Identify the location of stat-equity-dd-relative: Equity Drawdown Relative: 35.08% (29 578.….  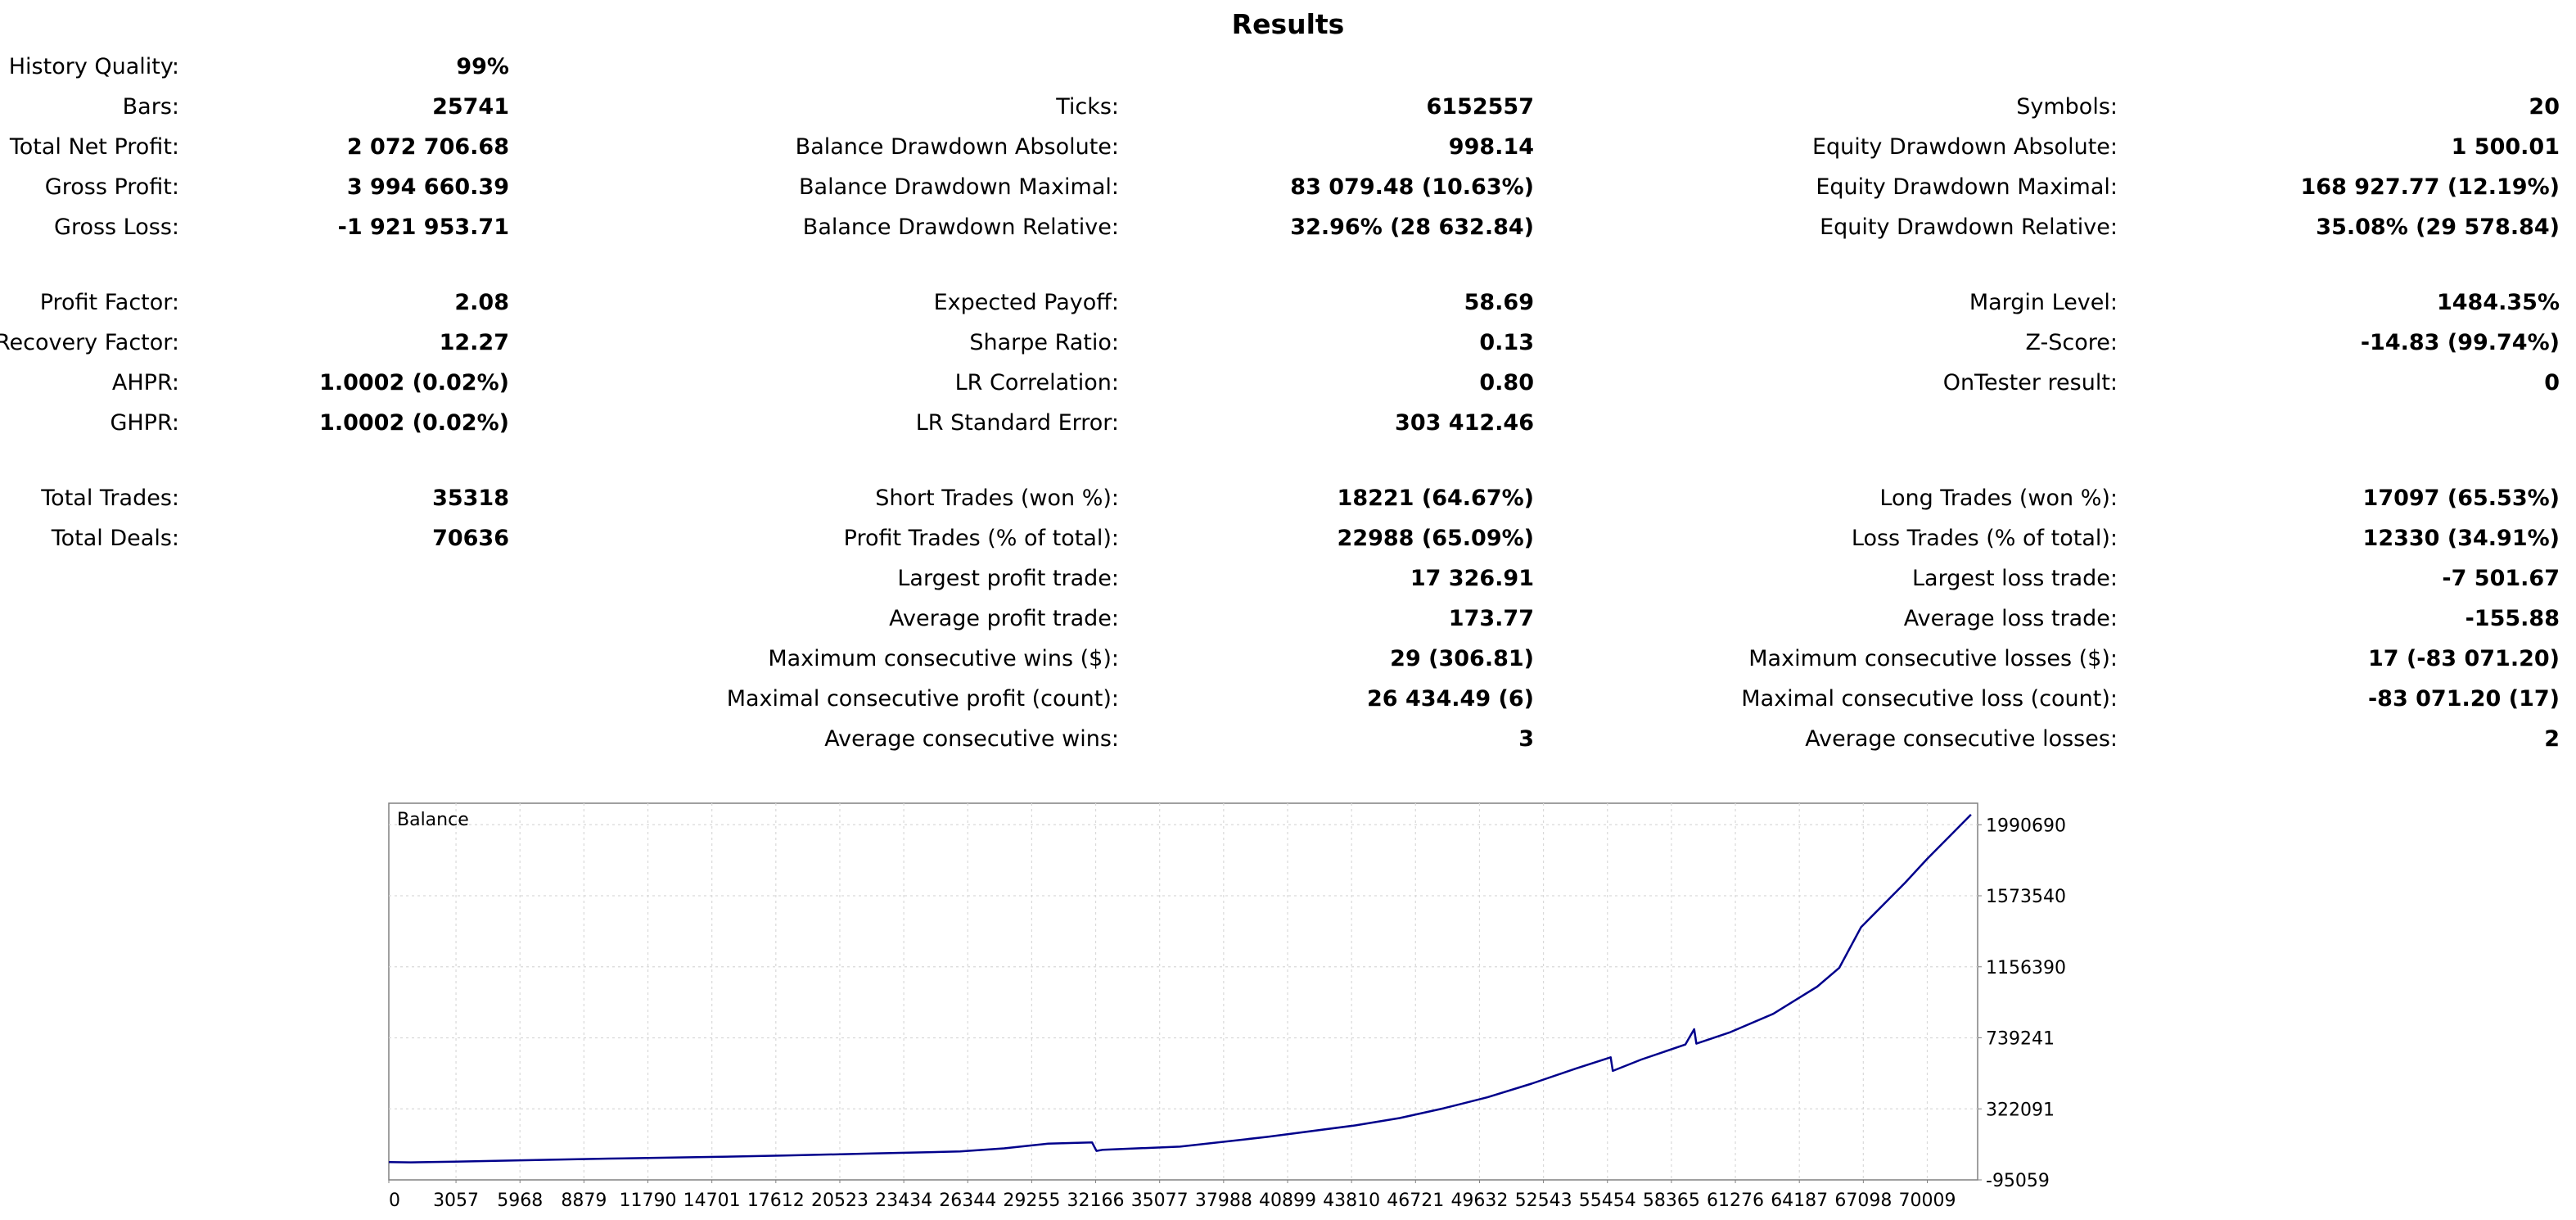
(1288, 227).